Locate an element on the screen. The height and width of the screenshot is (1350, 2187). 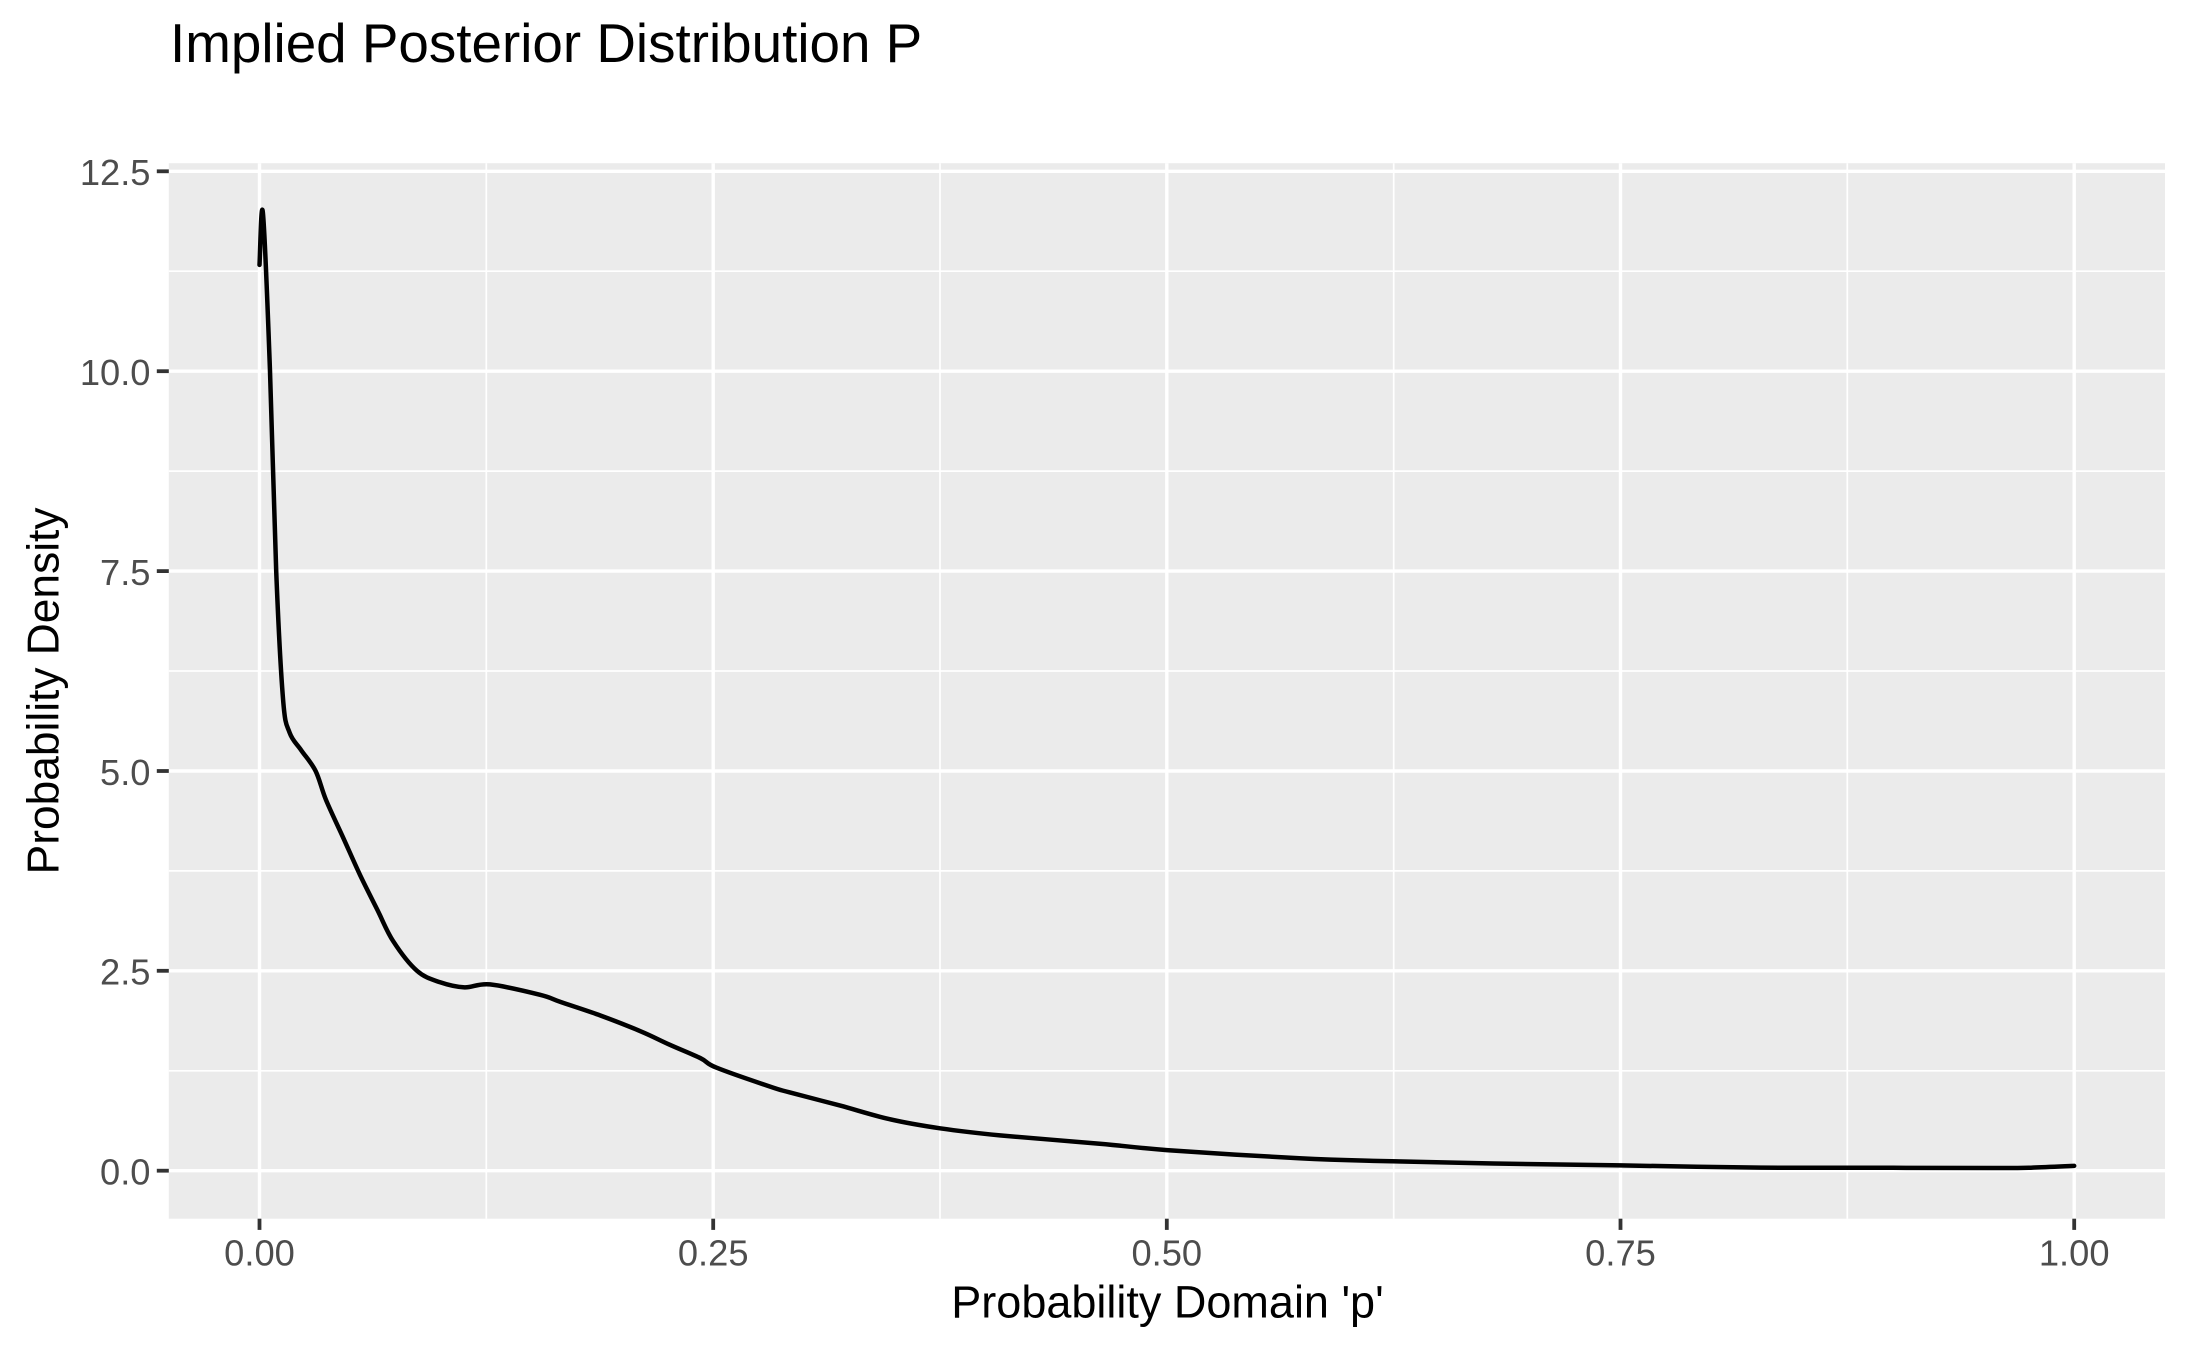
svg-text: 0.00 is located at coordinates (259, 1253).